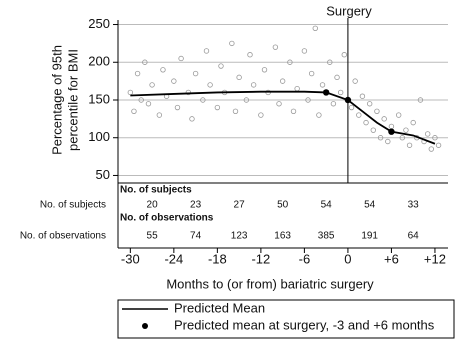  Describe the element at coordinates (347, 258) in the screenshot. I see `x-tick-label: 0` at that location.